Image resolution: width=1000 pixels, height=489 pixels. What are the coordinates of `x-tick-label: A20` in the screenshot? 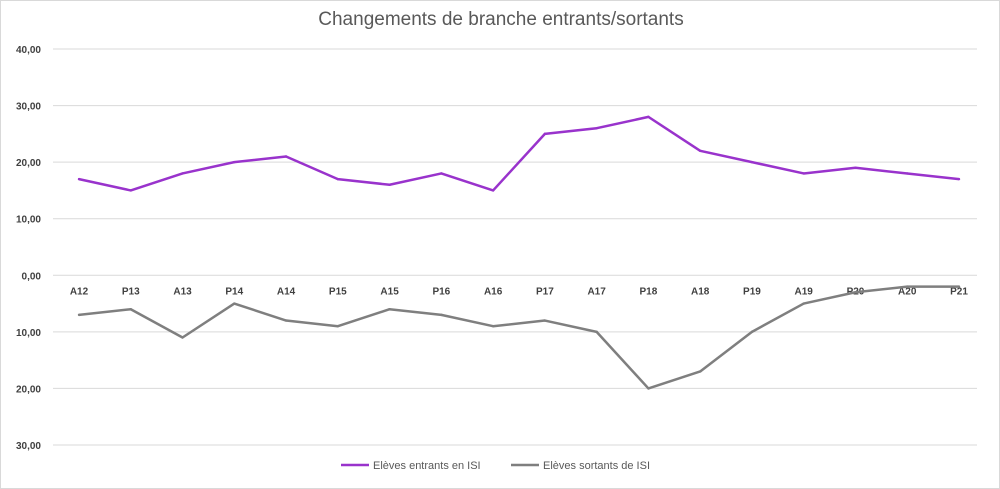 It's located at (907, 291).